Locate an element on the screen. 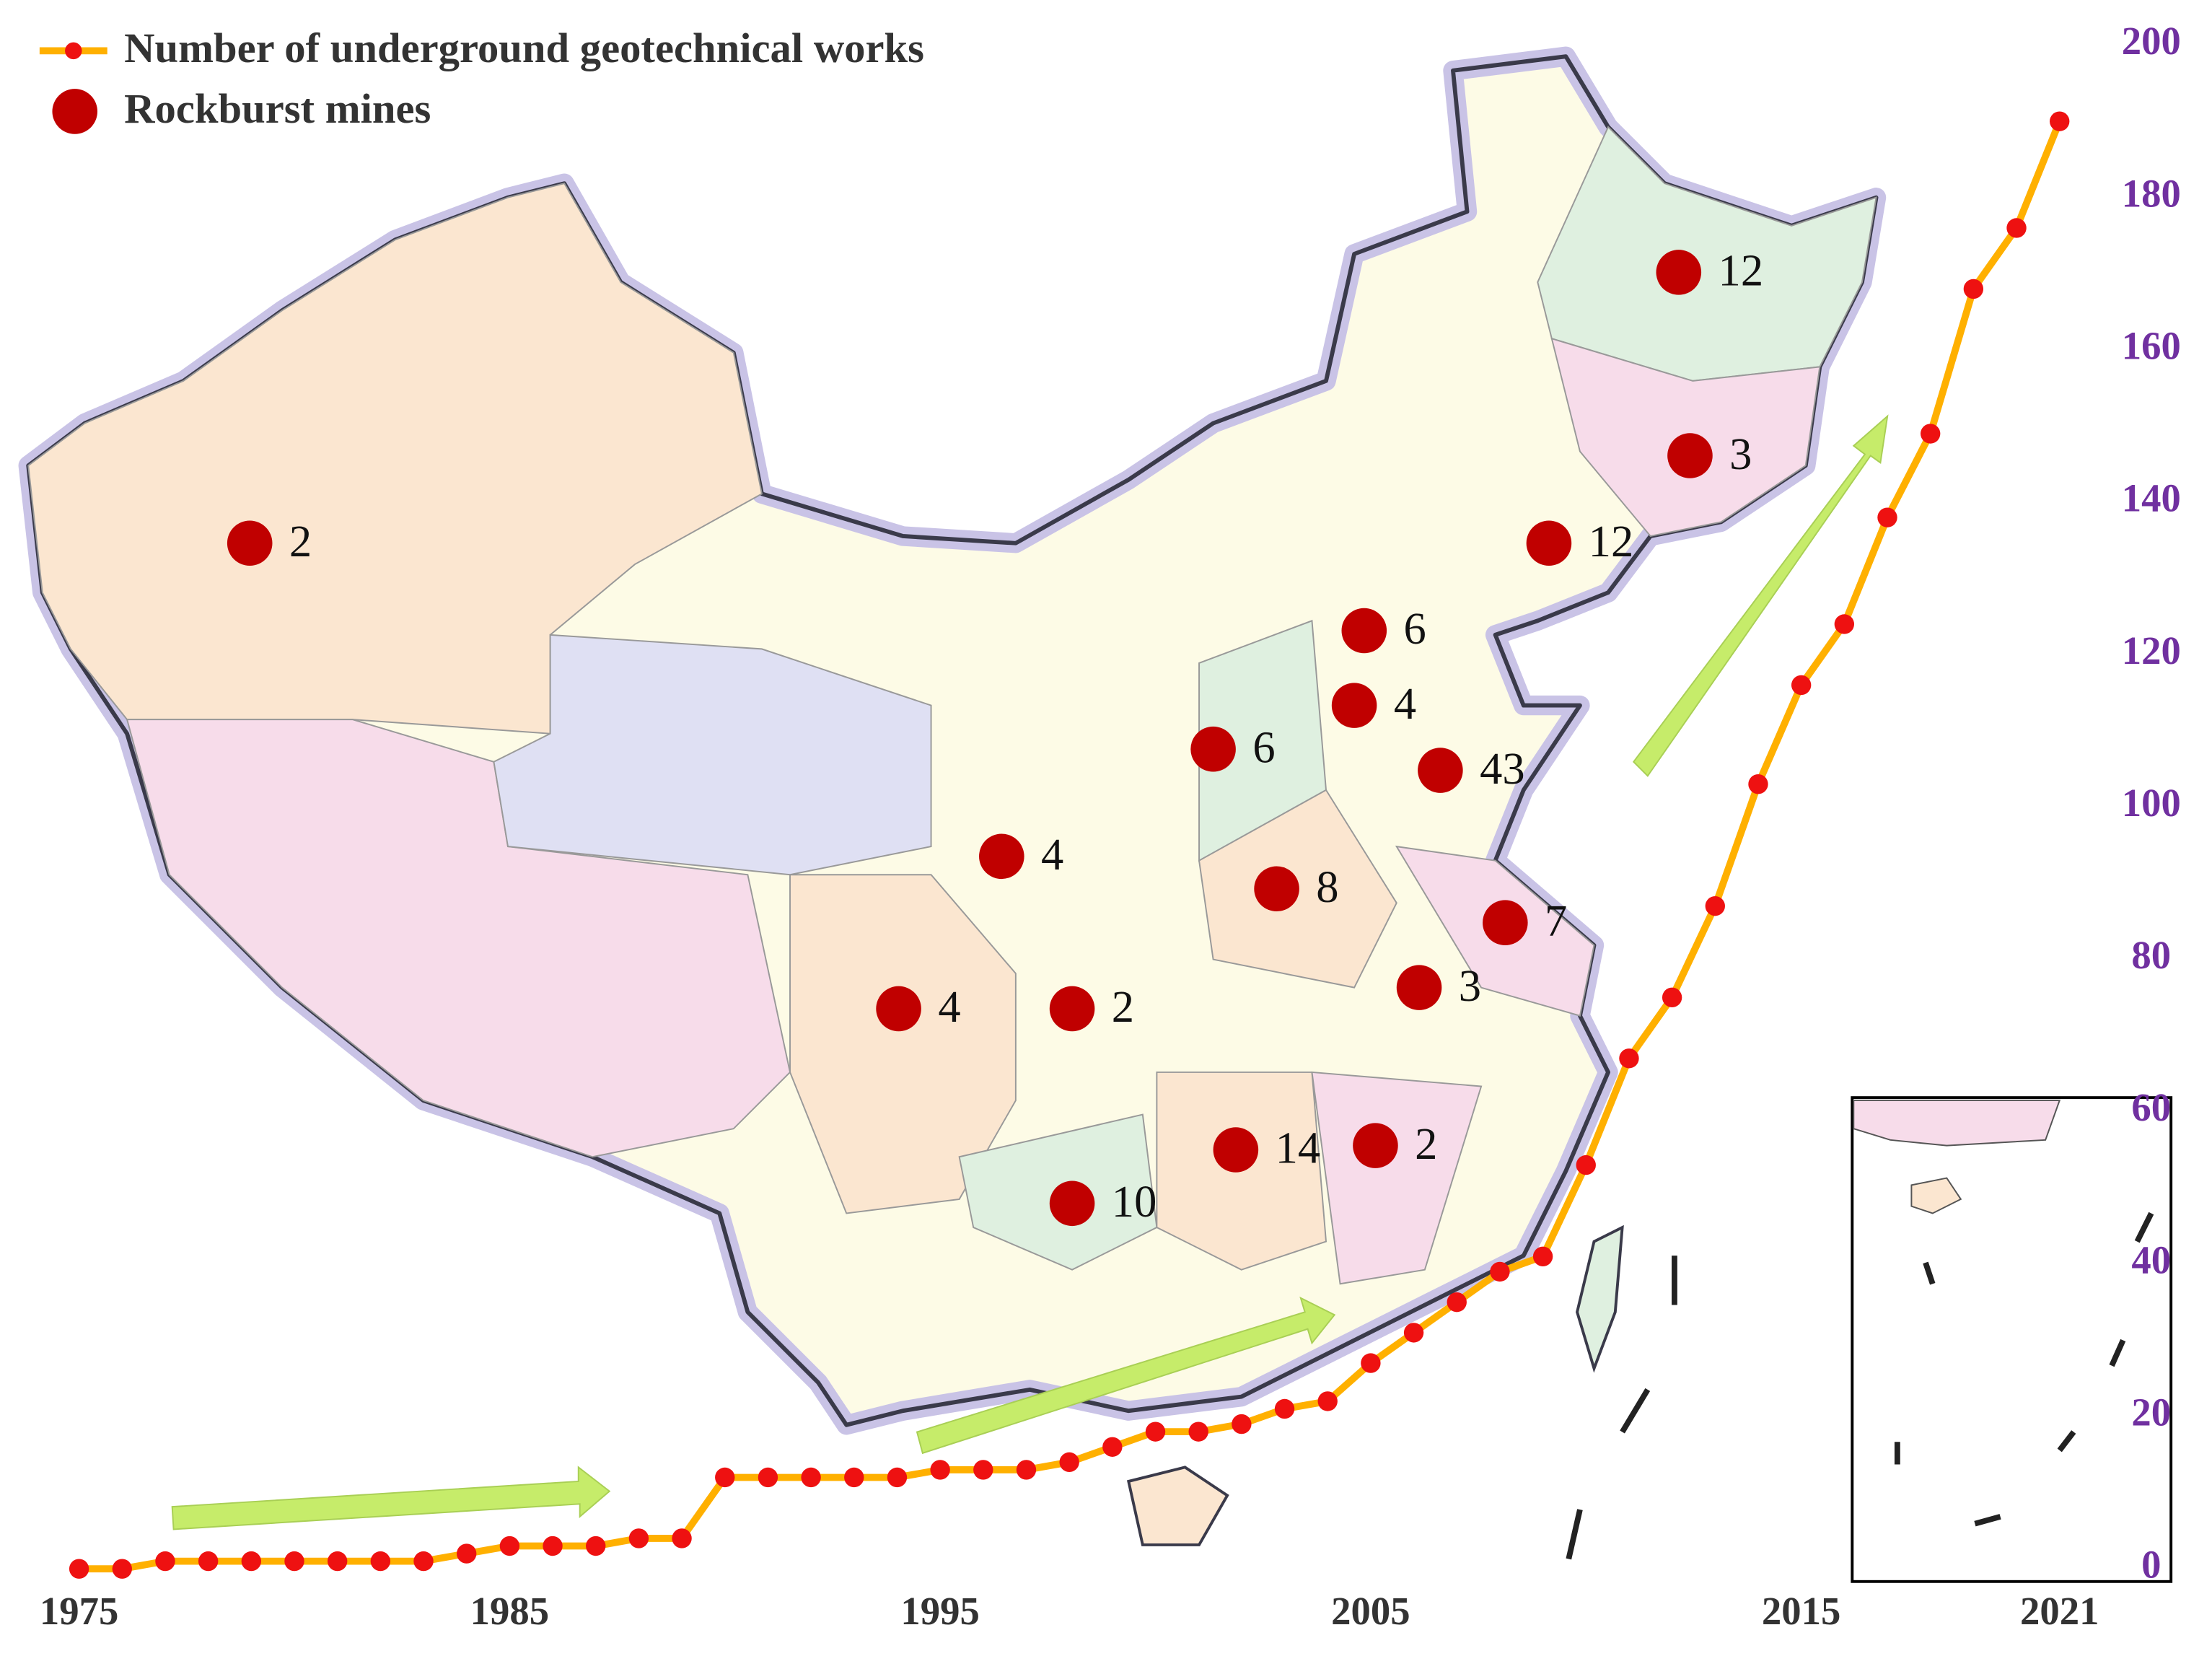  x-tick-label: 2005 is located at coordinates (1370, 1611).